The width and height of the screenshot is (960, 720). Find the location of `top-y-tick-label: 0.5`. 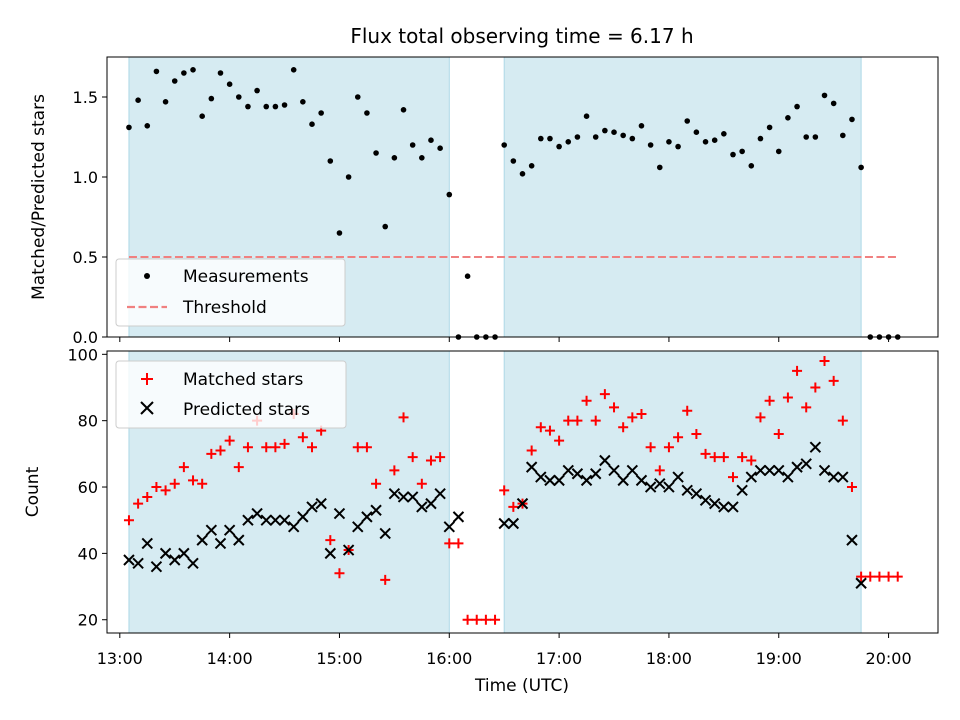

top-y-tick-label: 0.5 is located at coordinates (85, 257).